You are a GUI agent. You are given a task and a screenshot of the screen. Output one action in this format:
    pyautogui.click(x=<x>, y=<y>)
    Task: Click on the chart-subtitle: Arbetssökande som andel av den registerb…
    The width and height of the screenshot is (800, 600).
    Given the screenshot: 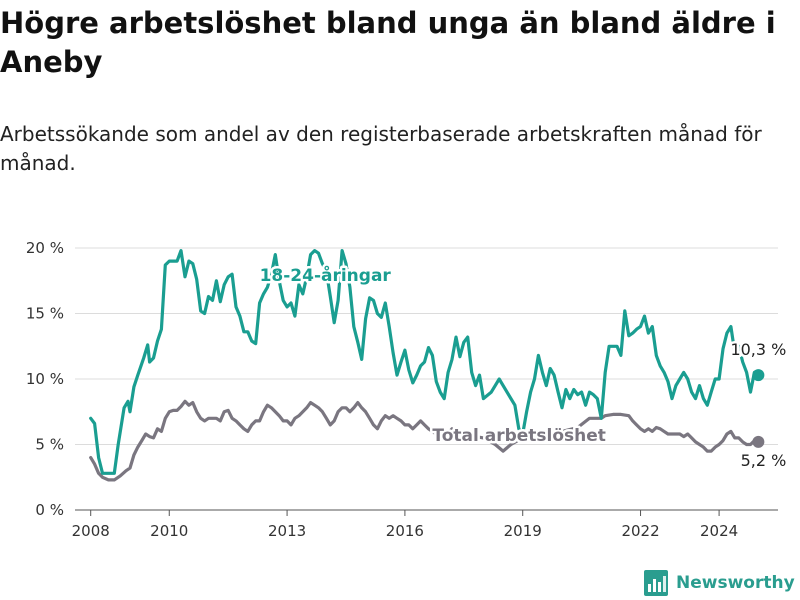 What is the action you would take?
    pyautogui.click(x=381, y=148)
    